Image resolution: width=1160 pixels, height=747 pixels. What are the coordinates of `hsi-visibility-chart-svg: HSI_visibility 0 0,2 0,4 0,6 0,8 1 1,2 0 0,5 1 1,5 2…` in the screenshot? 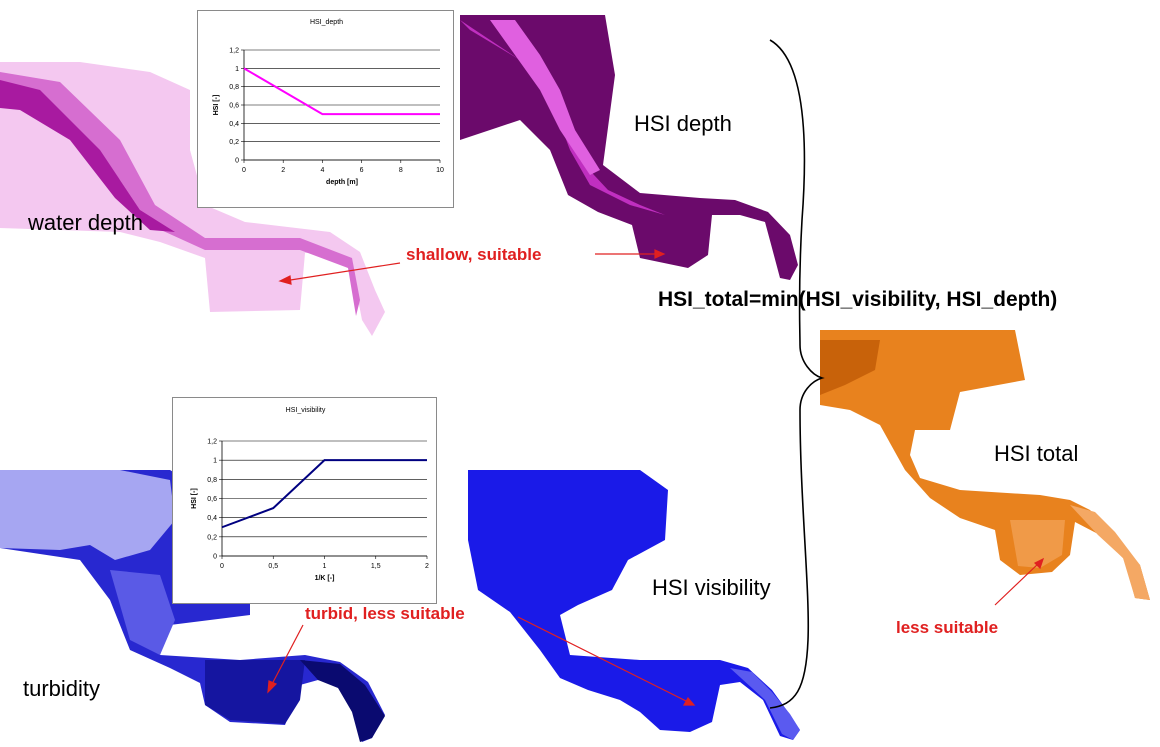 It's located at (310, 494).